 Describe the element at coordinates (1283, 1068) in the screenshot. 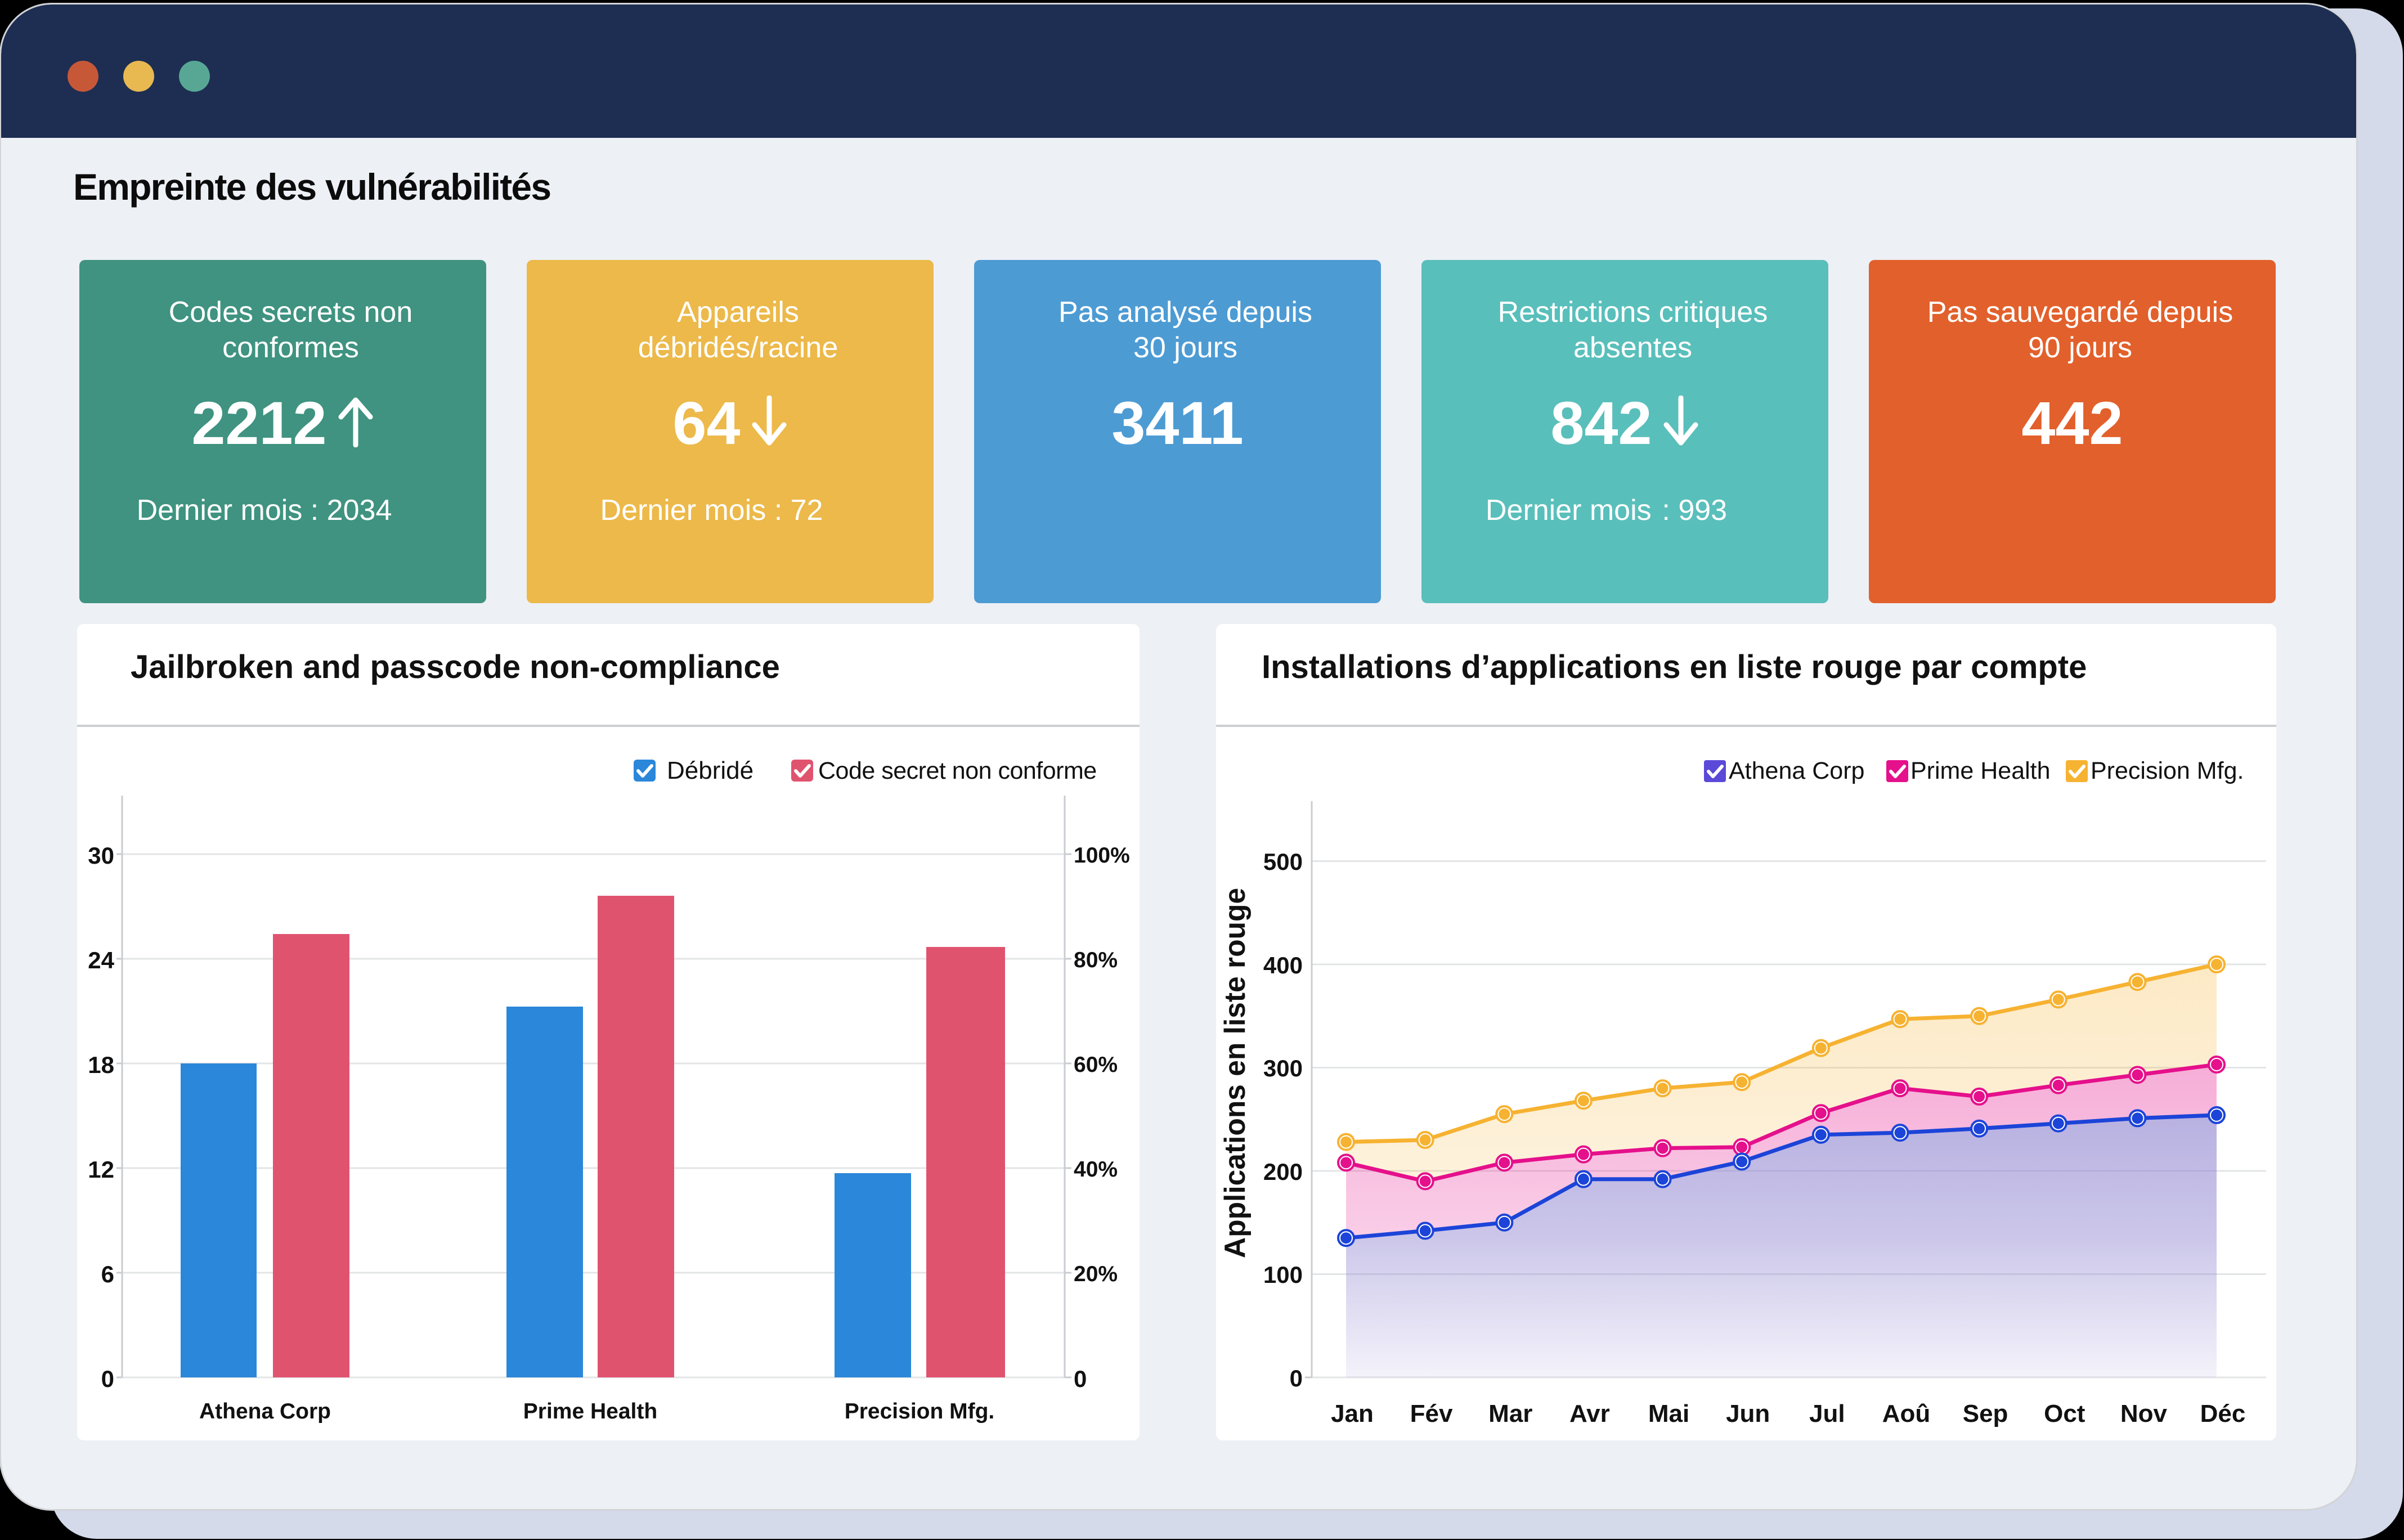

I see `svg-text: 300` at that location.